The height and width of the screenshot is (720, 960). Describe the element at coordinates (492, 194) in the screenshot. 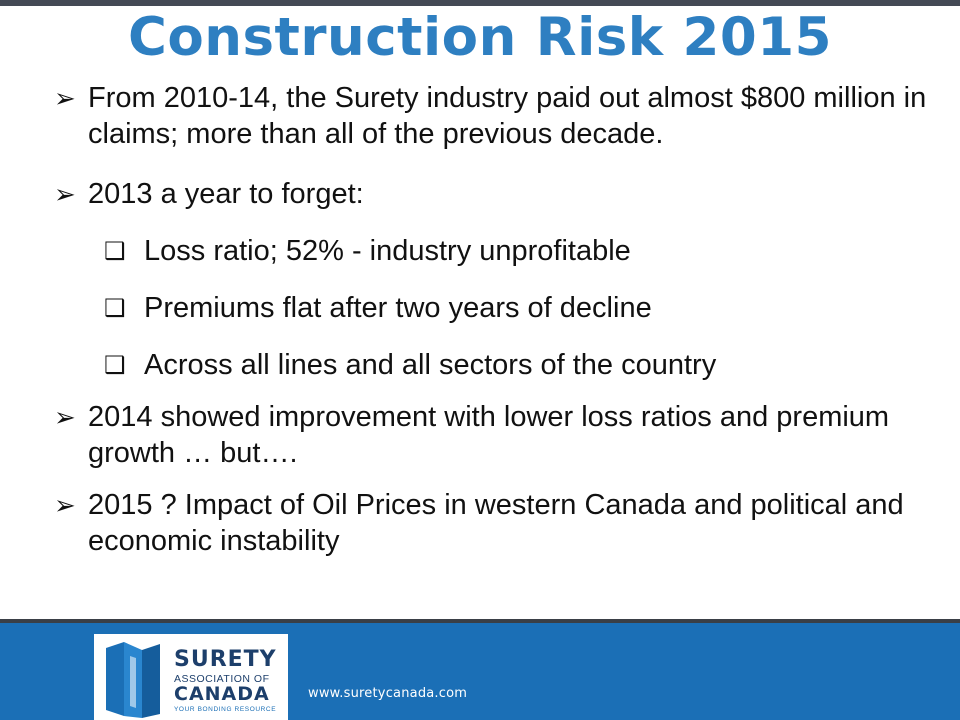

I see `bullet-item: ➢ 2013 a year to forget:` at that location.